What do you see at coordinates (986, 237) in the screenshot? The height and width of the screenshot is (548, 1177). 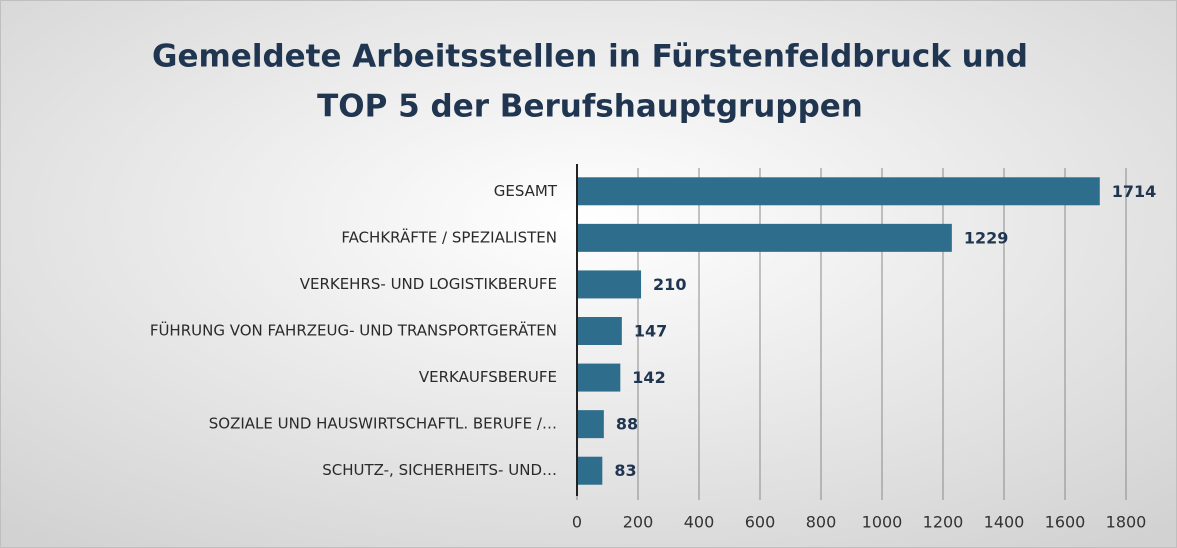 I see `value-label: 1229` at bounding box center [986, 237].